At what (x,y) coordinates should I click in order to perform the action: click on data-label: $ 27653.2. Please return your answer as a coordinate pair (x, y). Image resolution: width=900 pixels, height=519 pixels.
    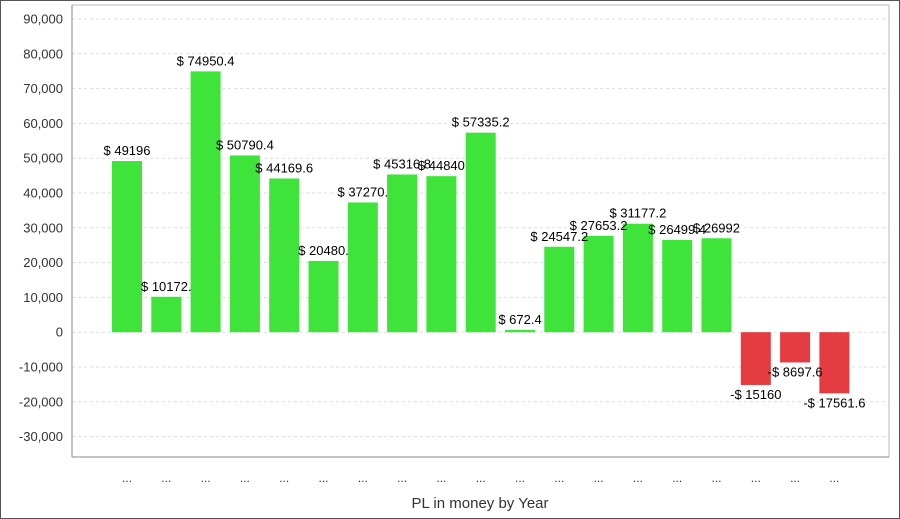
    Looking at the image, I should click on (599, 225).